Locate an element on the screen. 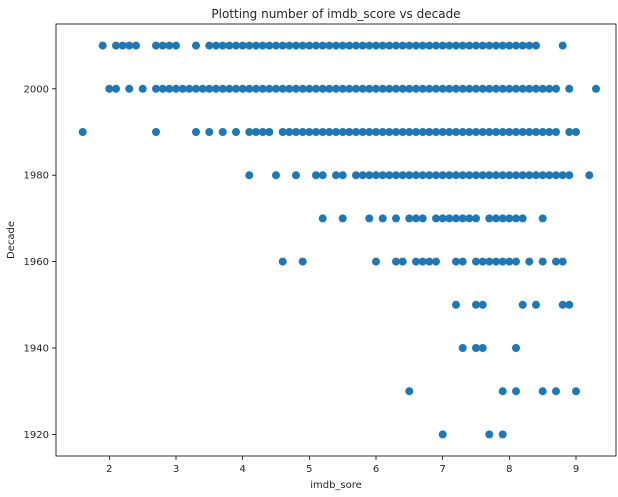  y-axis-label: Decade is located at coordinates (11, 240).